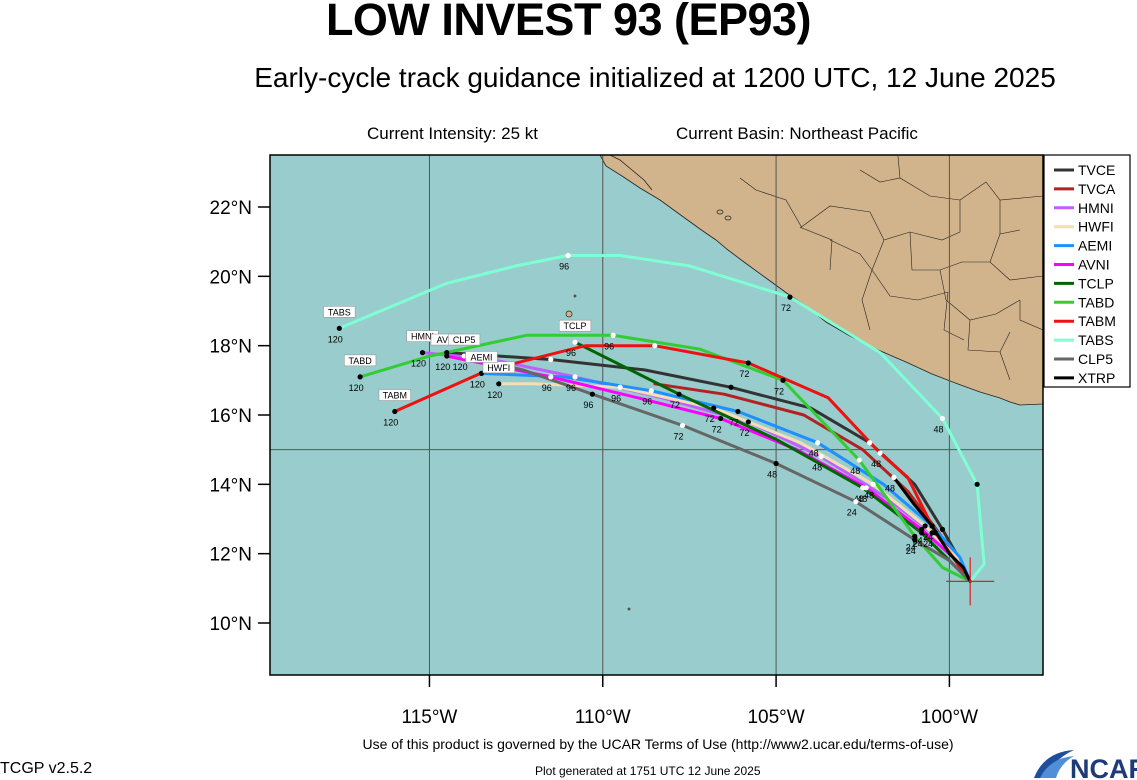 This screenshot has height=780, width=1137. I want to click on generated-timestamp: Plot generated at 1751 UTC 12 June 2025, so click(648, 771).